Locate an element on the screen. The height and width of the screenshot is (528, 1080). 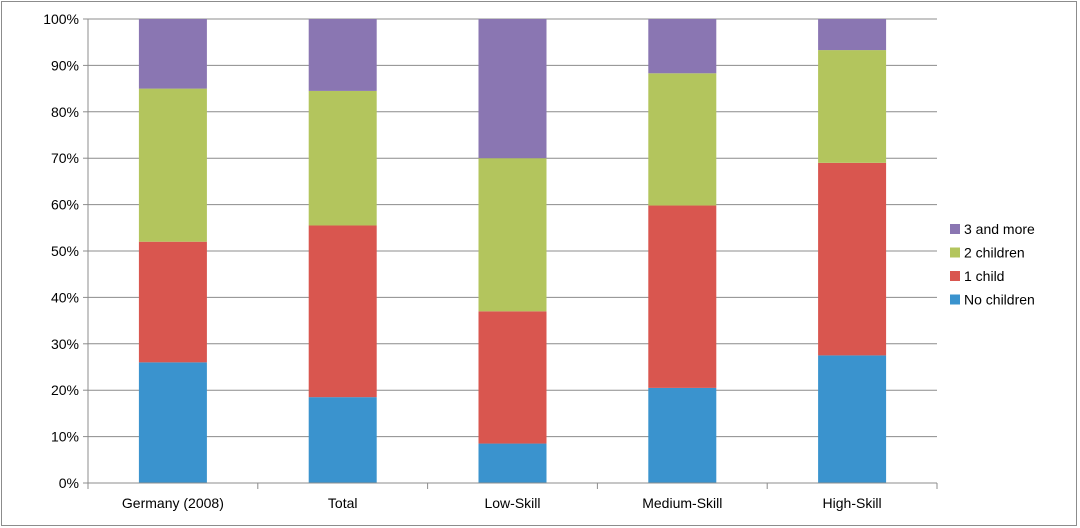
x-tick-label: Medium-Skill is located at coordinates (682, 503).